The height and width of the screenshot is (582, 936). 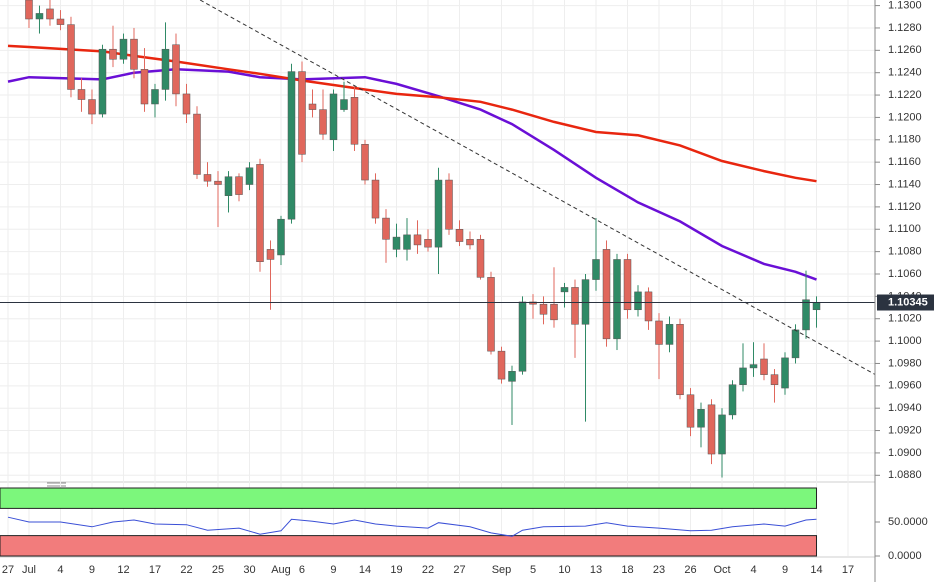 What do you see at coordinates (627, 570) in the screenshot?
I see `x-tick-label: 18` at bounding box center [627, 570].